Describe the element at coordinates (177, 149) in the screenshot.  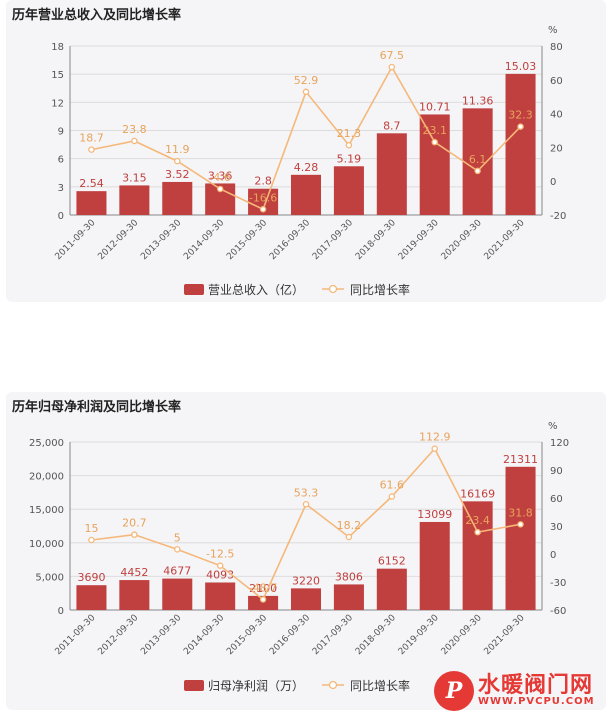
I see `growth-rate-label: 11.9` at that location.